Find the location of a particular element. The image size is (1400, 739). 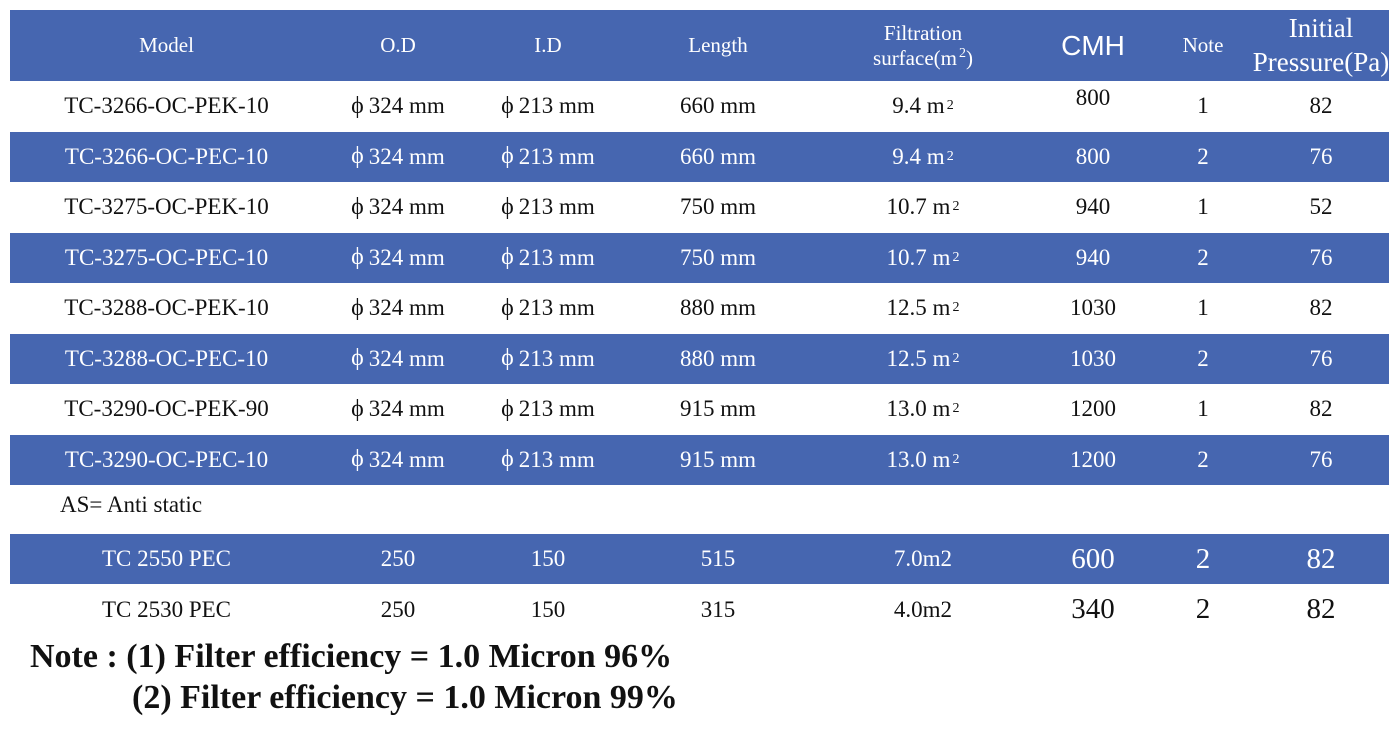

header-filtration-line2: surface(m 2) is located at coordinates (923, 57).